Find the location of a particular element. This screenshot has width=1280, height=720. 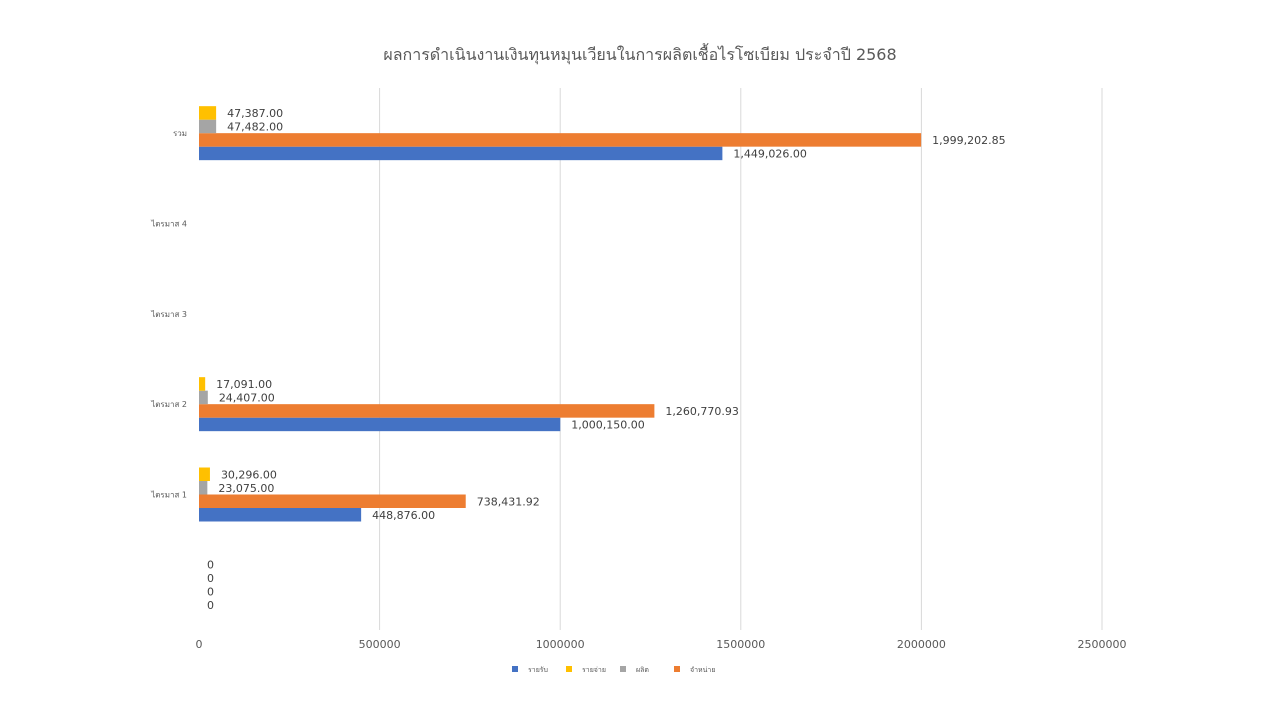

data-label: 1,999,202.85 is located at coordinates (968, 140).